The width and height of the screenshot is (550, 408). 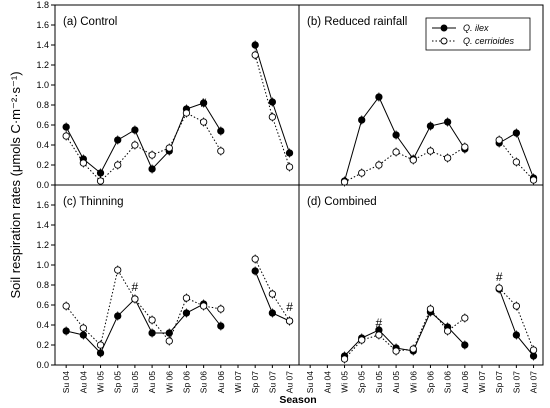 I want to click on x-tick-label: Su 06, so click(x=204, y=382).